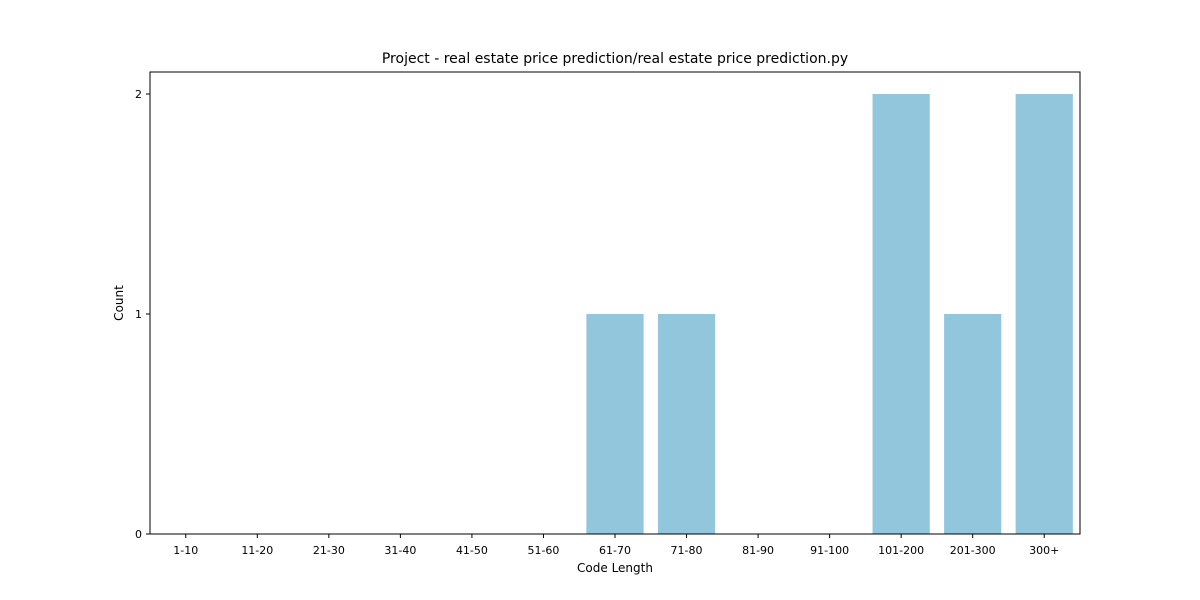  Describe the element at coordinates (901, 550) in the screenshot. I see `x-tick-label: 101-200` at that location.